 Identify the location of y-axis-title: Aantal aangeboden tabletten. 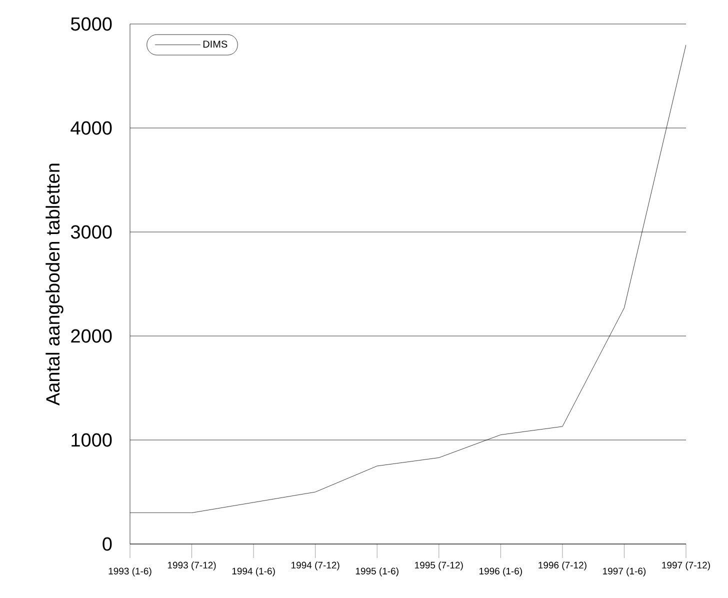
(55, 285).